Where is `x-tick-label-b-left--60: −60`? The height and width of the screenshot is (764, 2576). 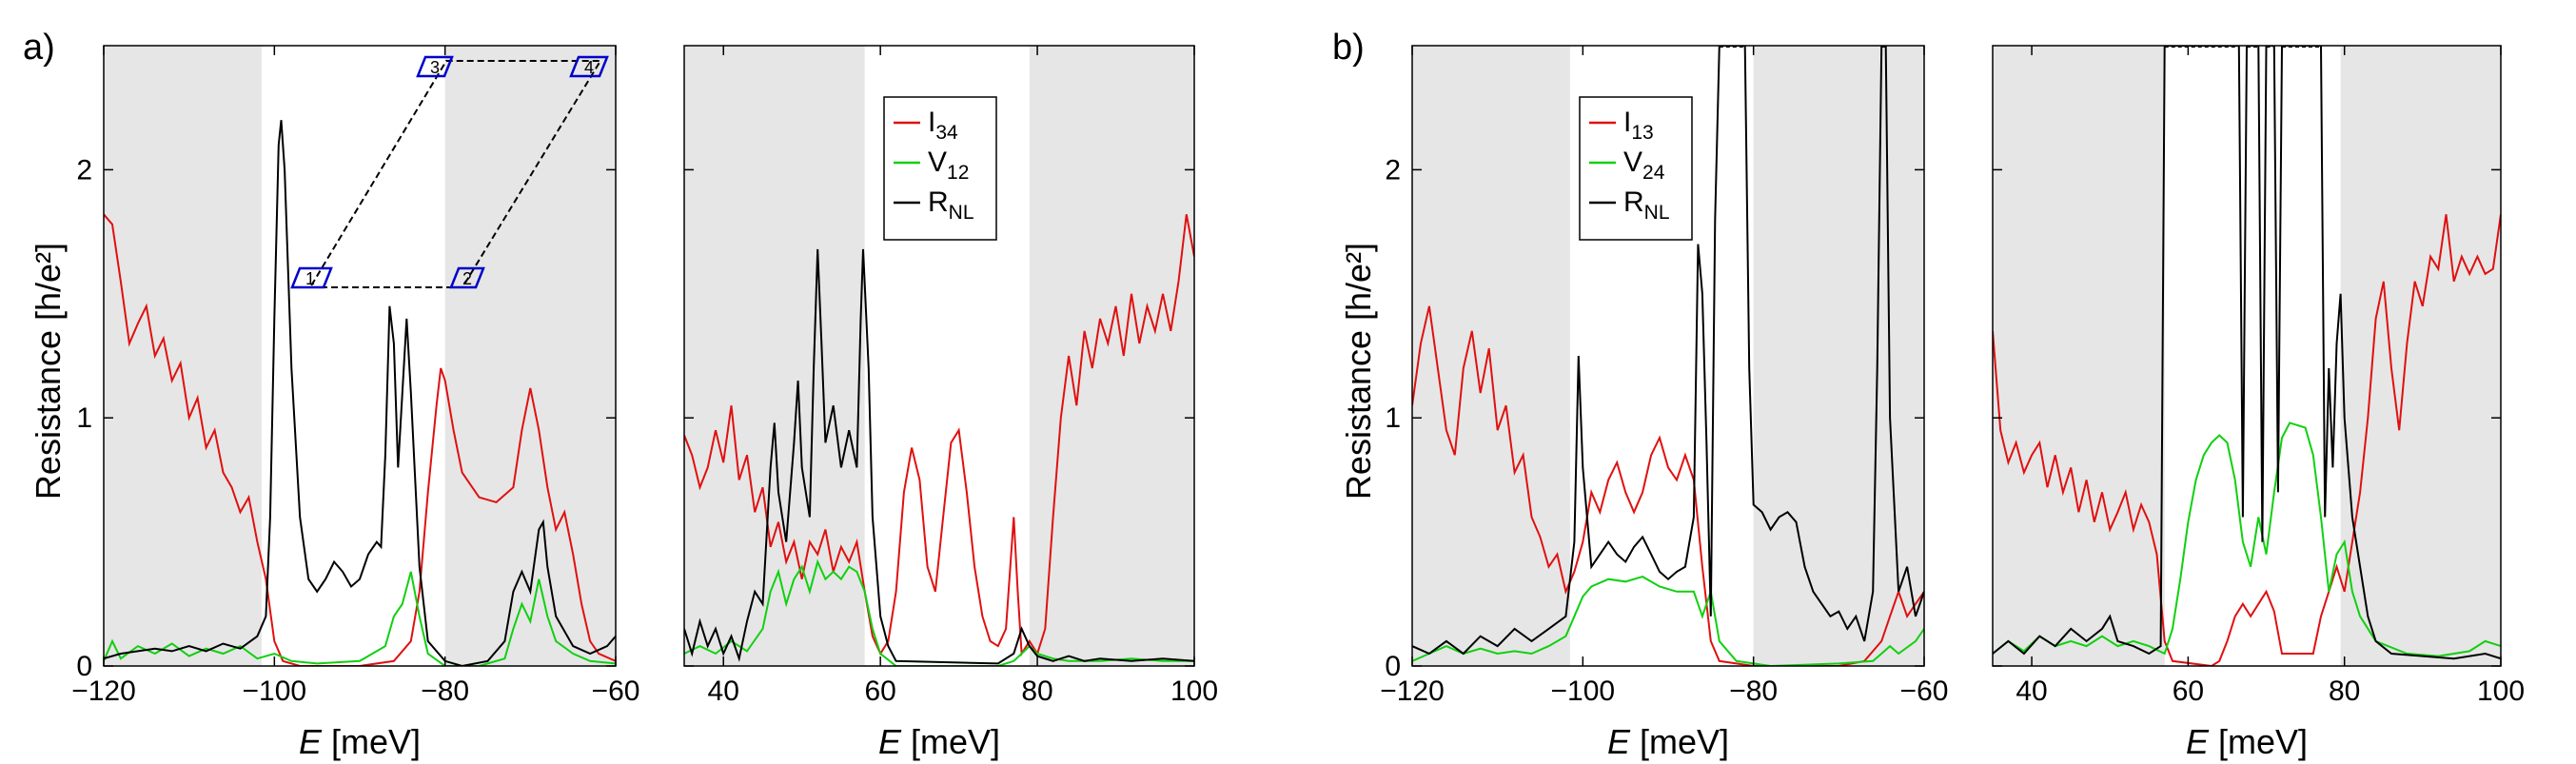 x-tick-label-b-left--60: −60 is located at coordinates (1924, 691).